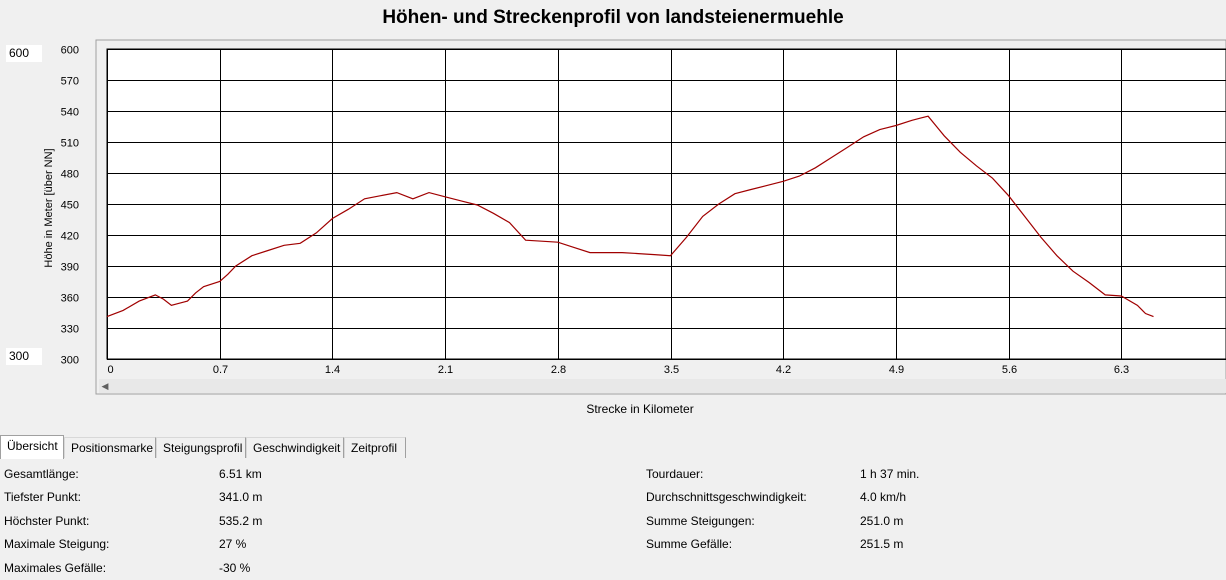 The image size is (1226, 580). I want to click on x-tick-label: 4.2, so click(783, 370).